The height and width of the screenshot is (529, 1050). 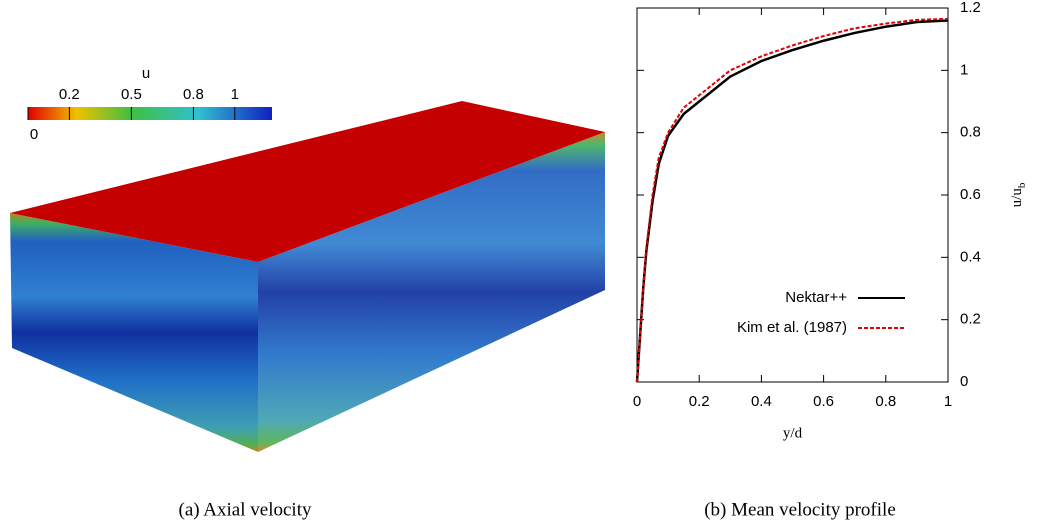 I want to click on colorbar-title: u, so click(x=146, y=73).